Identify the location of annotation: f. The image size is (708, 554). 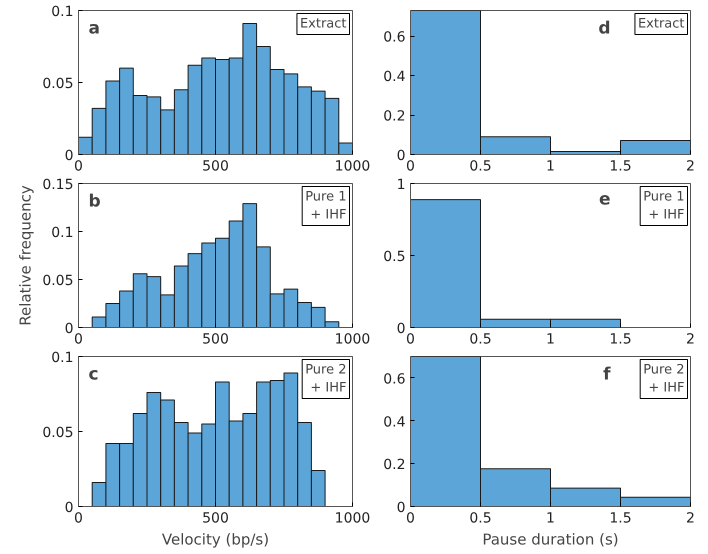
(607, 374).